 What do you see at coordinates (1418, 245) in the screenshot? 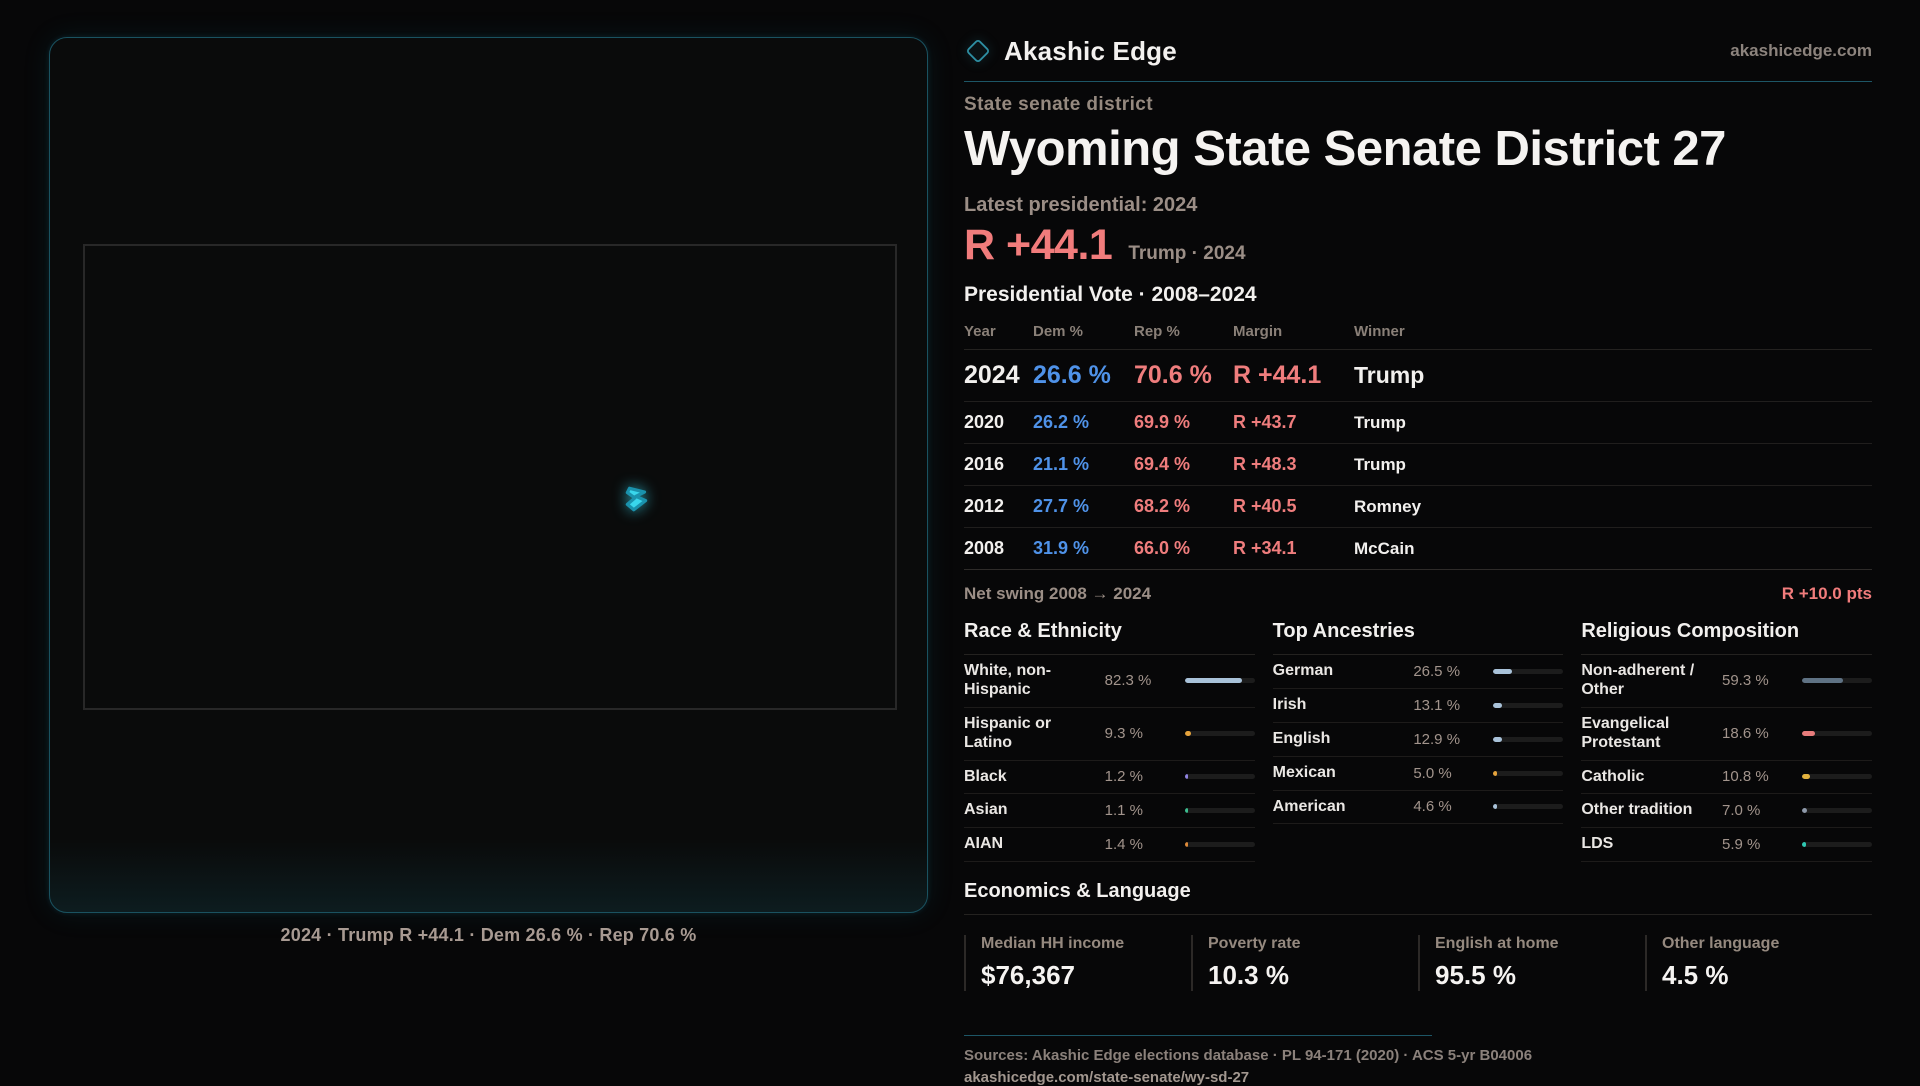
I see `latest-margin-row: R +44.1 Trump · 2024` at bounding box center [1418, 245].